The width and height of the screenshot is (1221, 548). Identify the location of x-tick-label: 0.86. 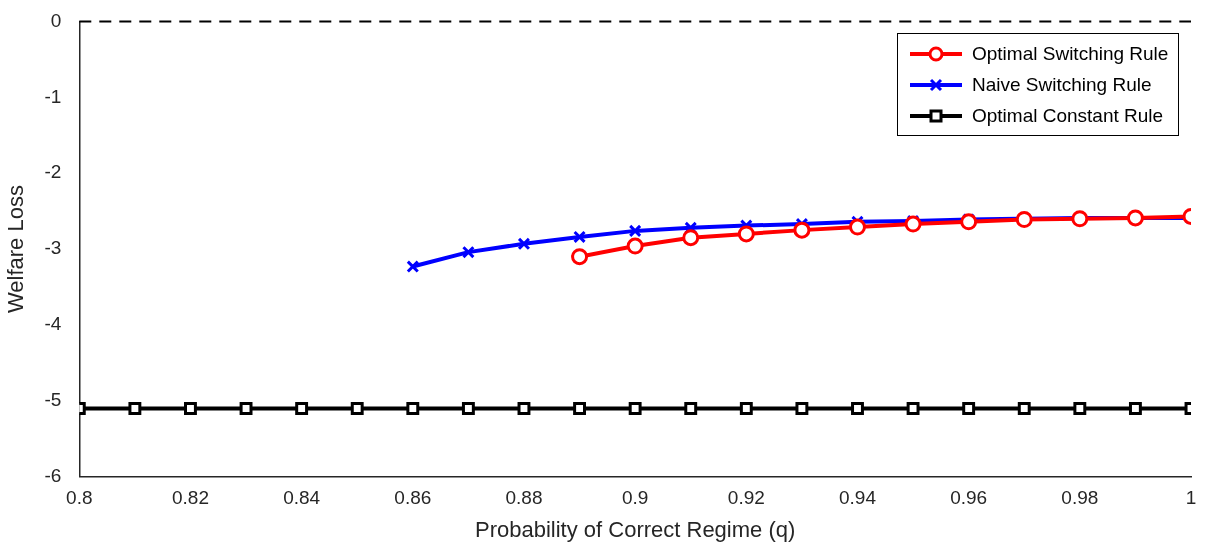
(413, 498).